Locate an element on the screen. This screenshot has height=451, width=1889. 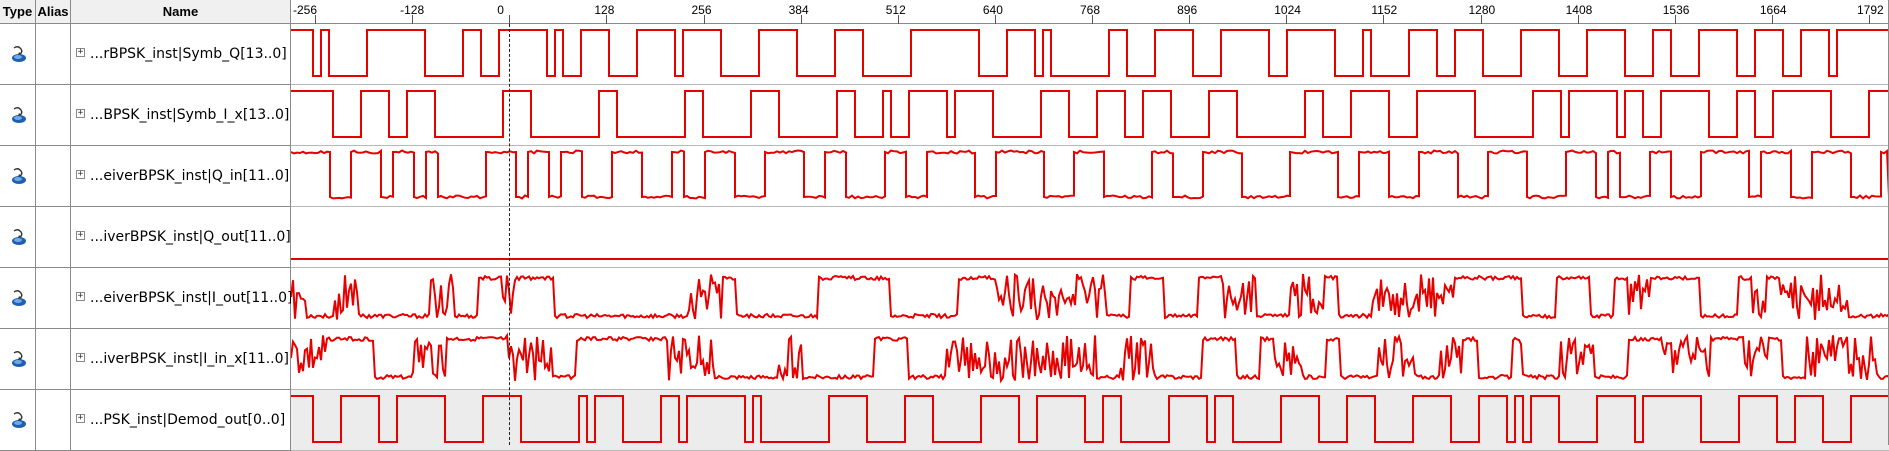
signal-name-cell: + ...eiverBPSK_inst|Q_in[11..0] is located at coordinates (181, 176).